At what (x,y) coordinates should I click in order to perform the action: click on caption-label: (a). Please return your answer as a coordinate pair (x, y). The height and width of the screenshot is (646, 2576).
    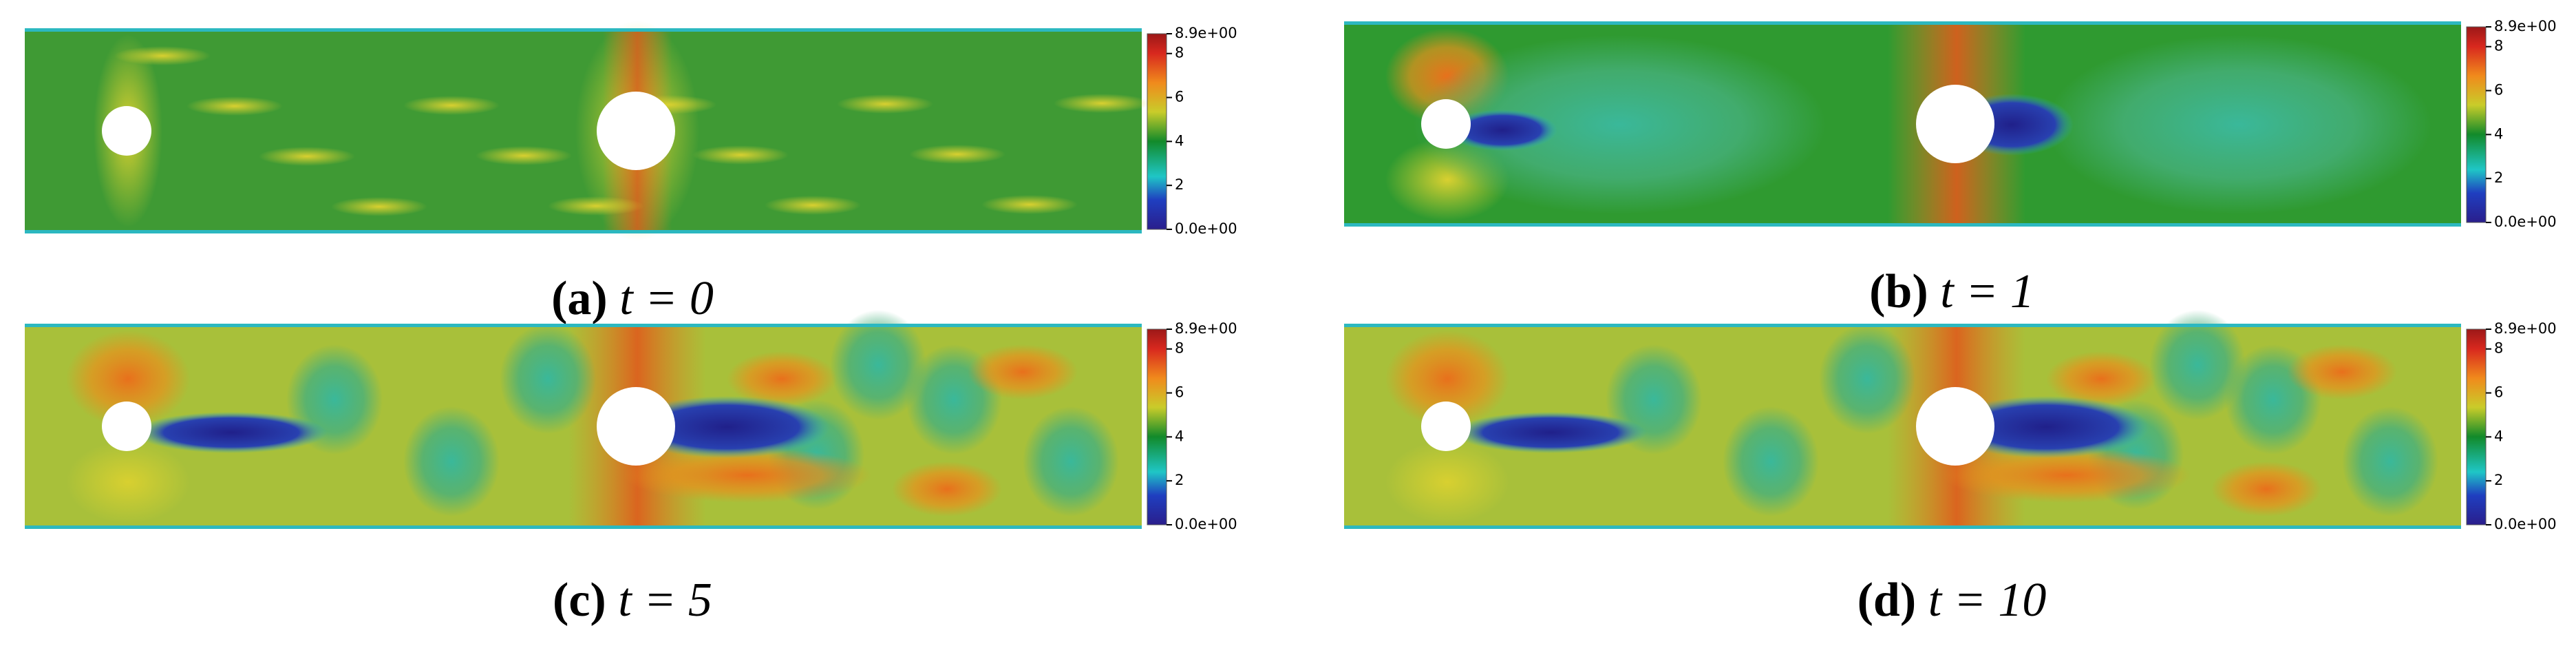
    Looking at the image, I should click on (579, 298).